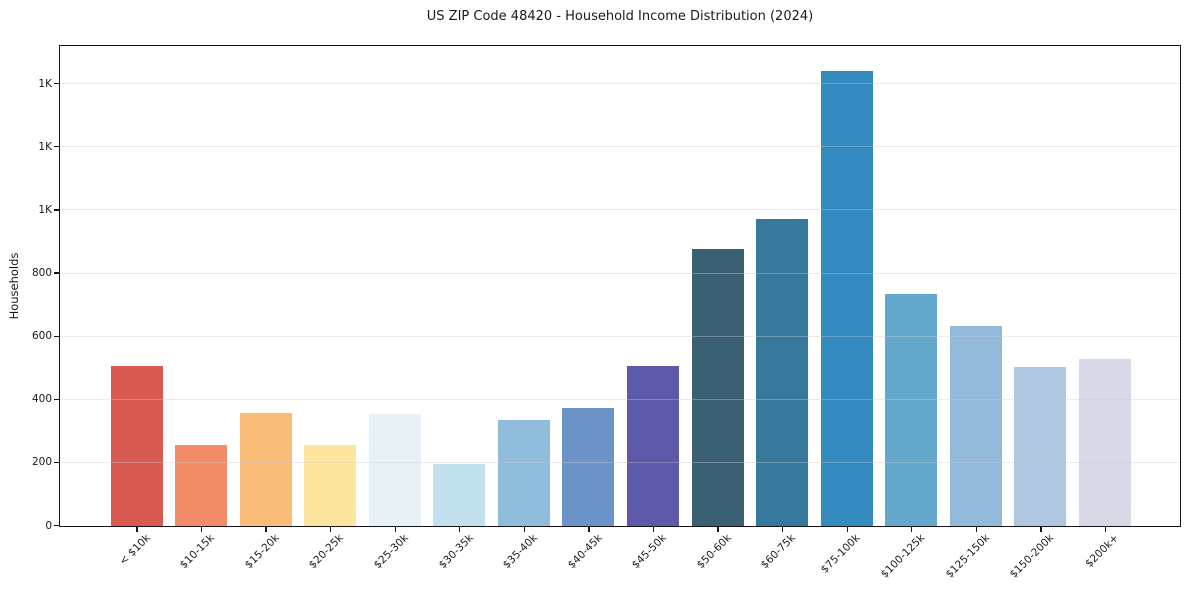 The width and height of the screenshot is (1189, 590). What do you see at coordinates (391, 552) in the screenshot?
I see `x-tick-label-5: $25-30k` at bounding box center [391, 552].